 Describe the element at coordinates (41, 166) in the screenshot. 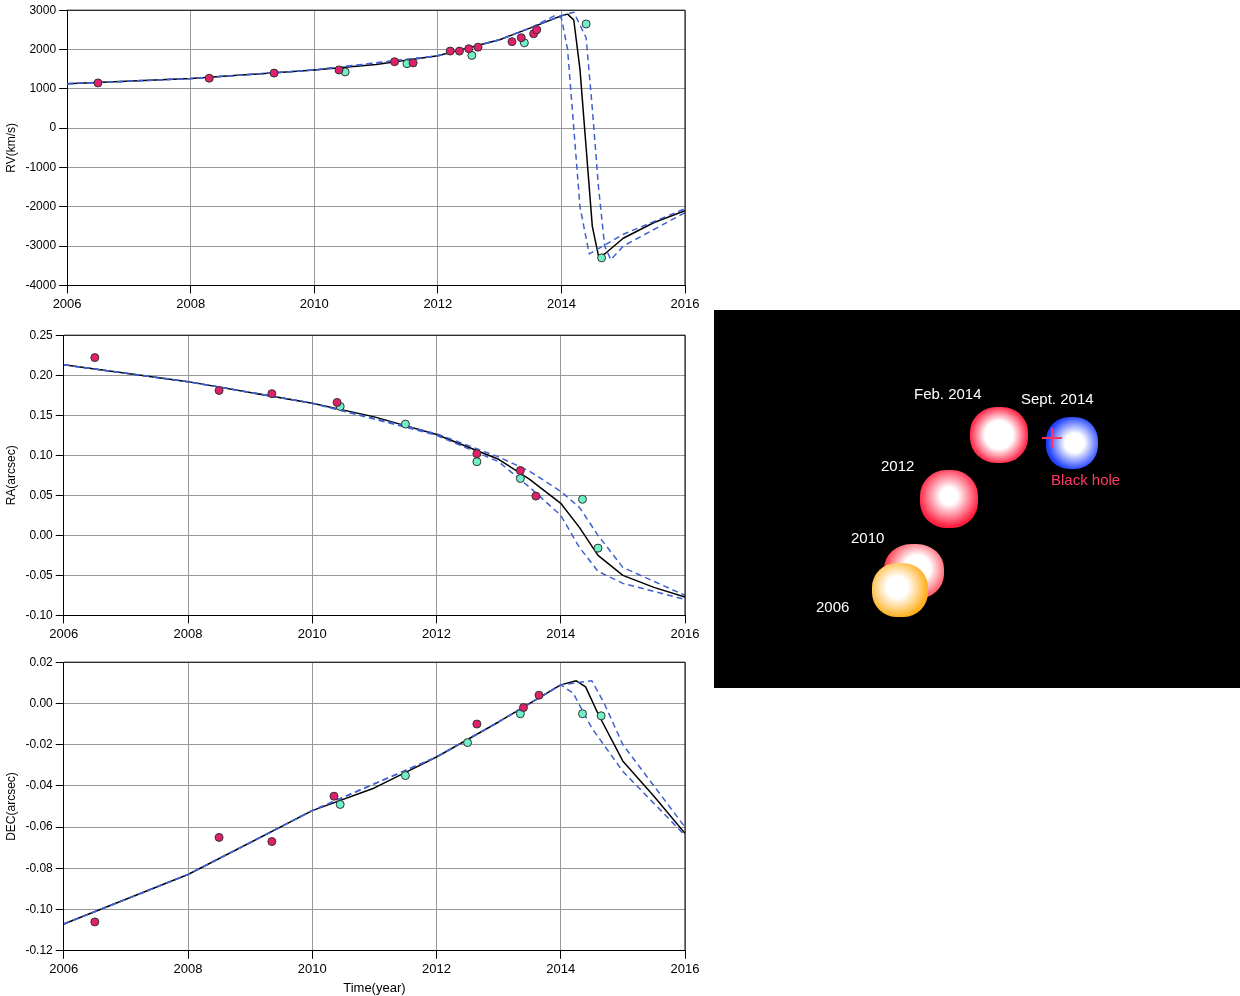

I see `y-tick-label: -1000` at that location.